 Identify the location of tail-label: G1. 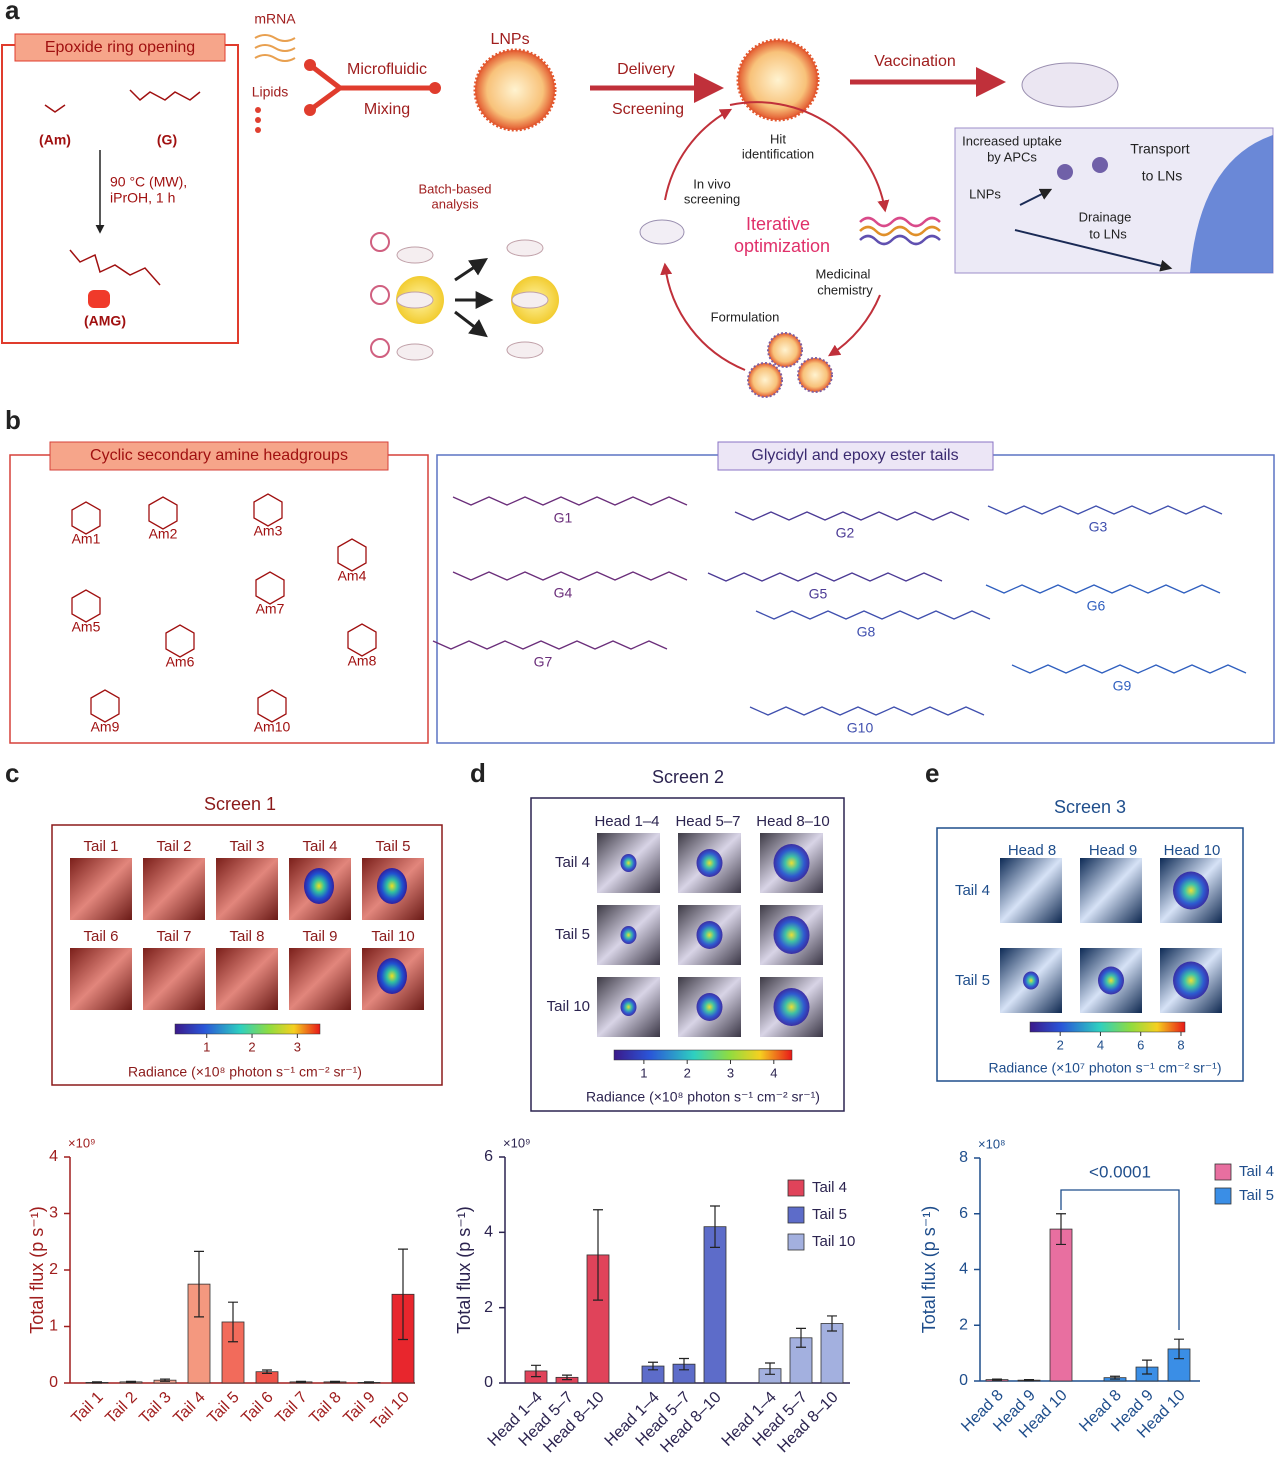
(563, 518).